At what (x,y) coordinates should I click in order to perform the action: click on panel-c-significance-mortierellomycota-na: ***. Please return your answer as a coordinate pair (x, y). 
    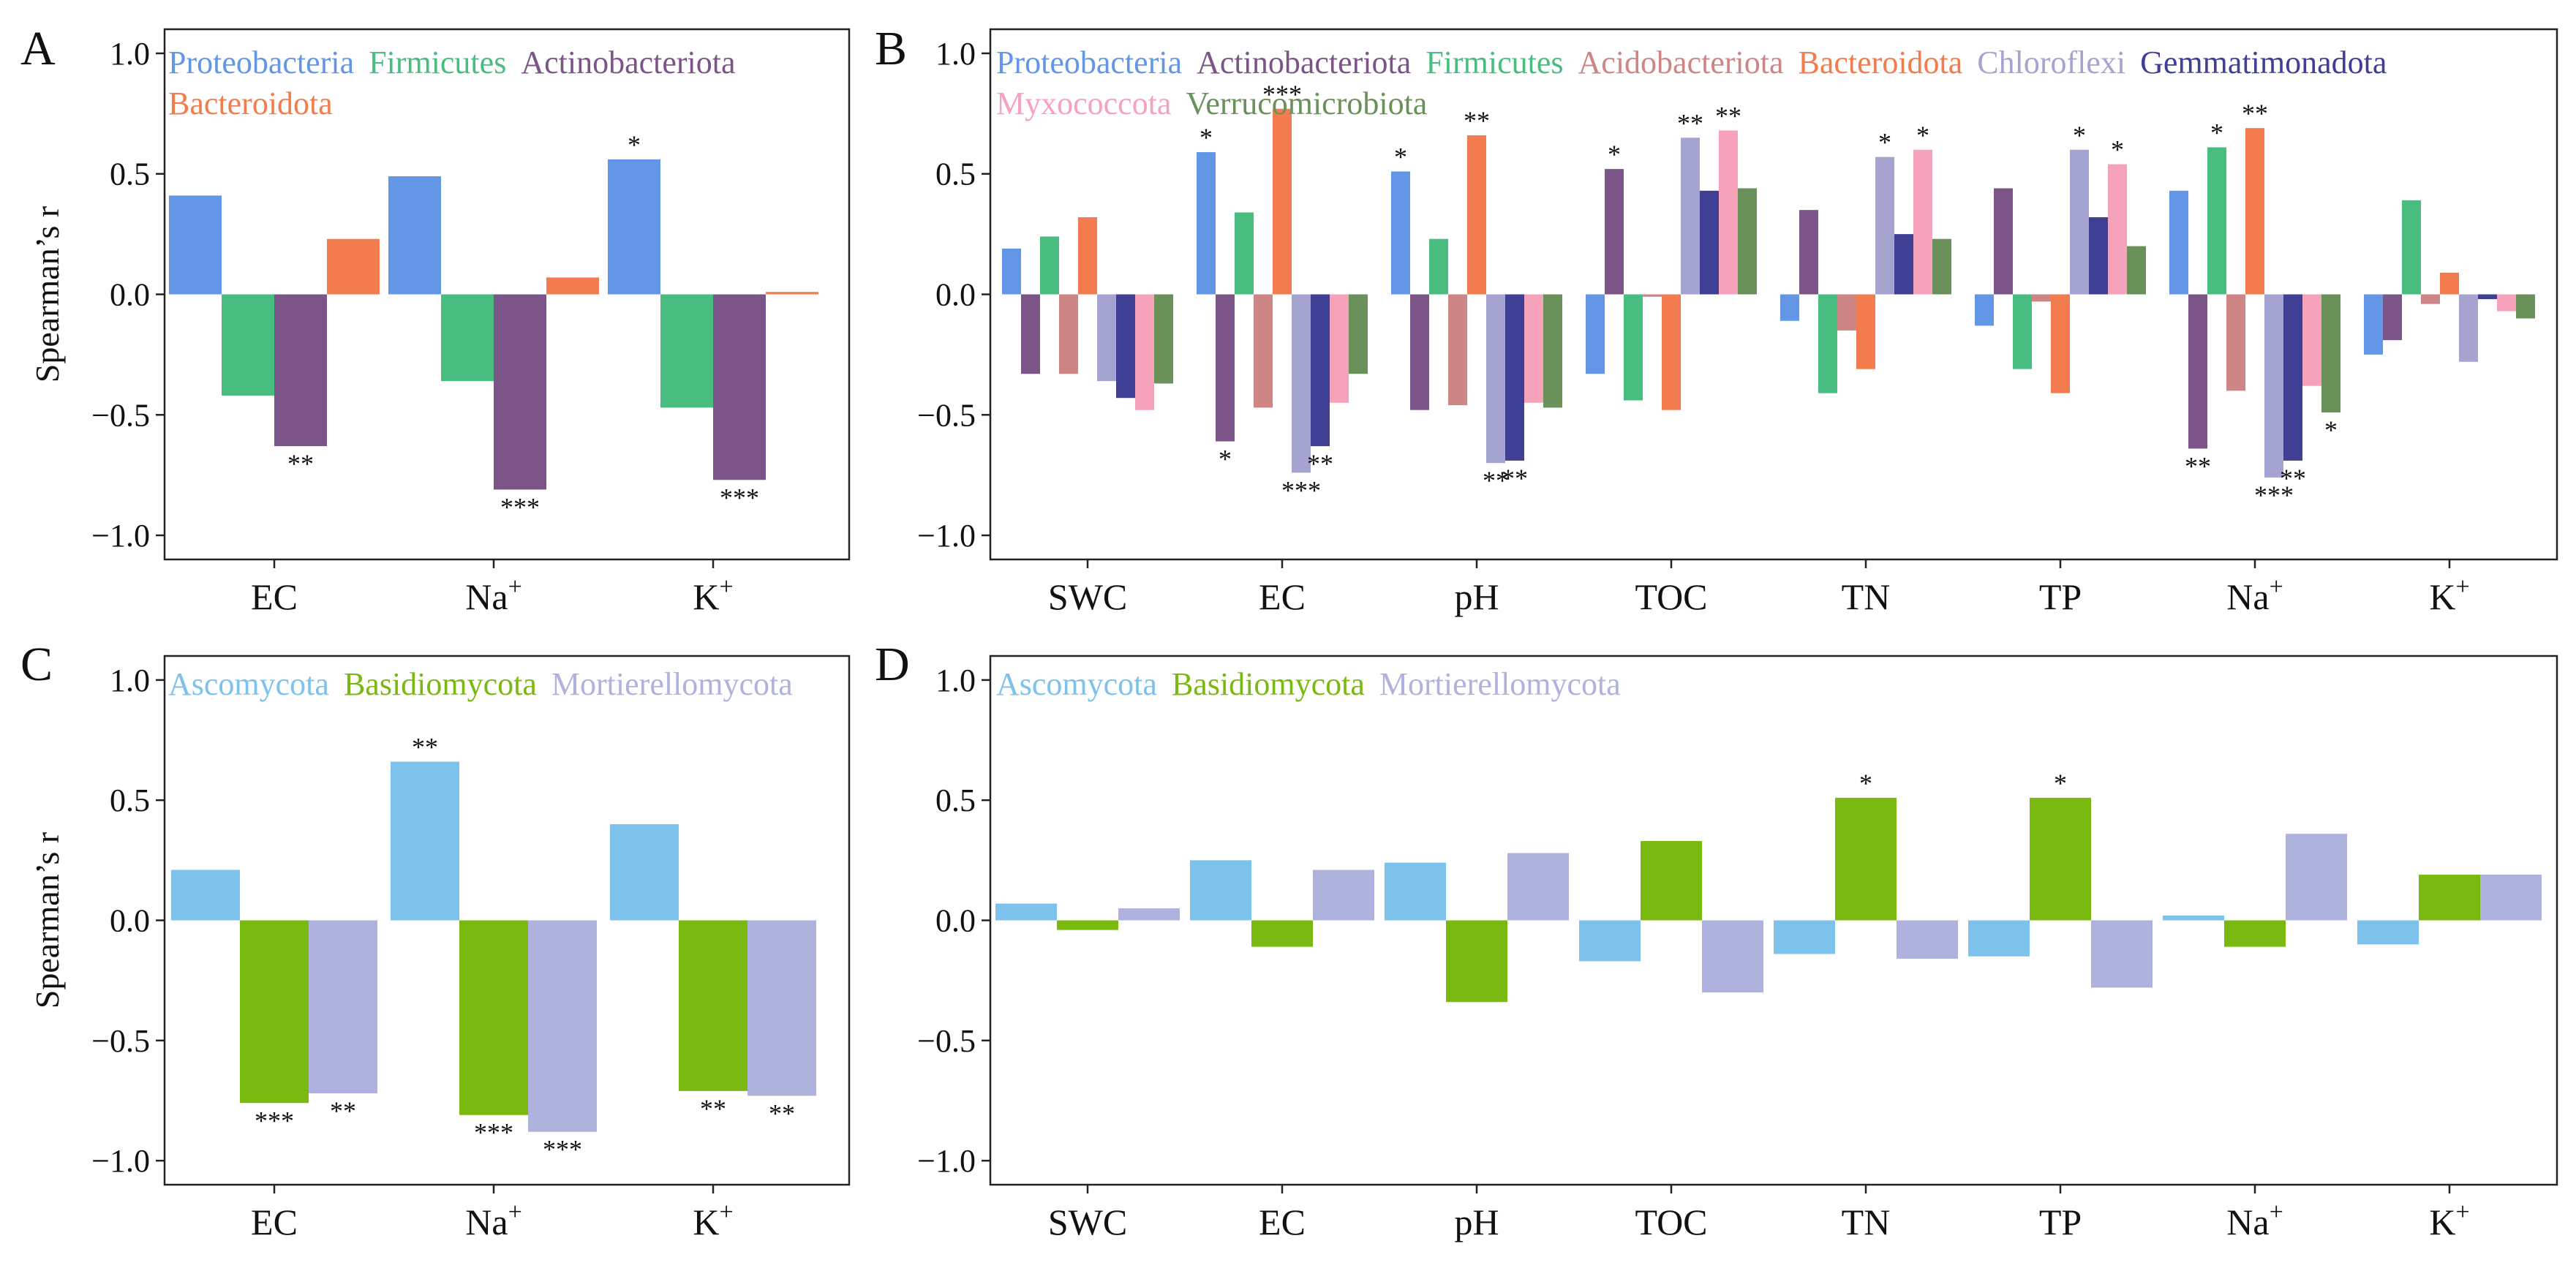
    Looking at the image, I should click on (562, 1149).